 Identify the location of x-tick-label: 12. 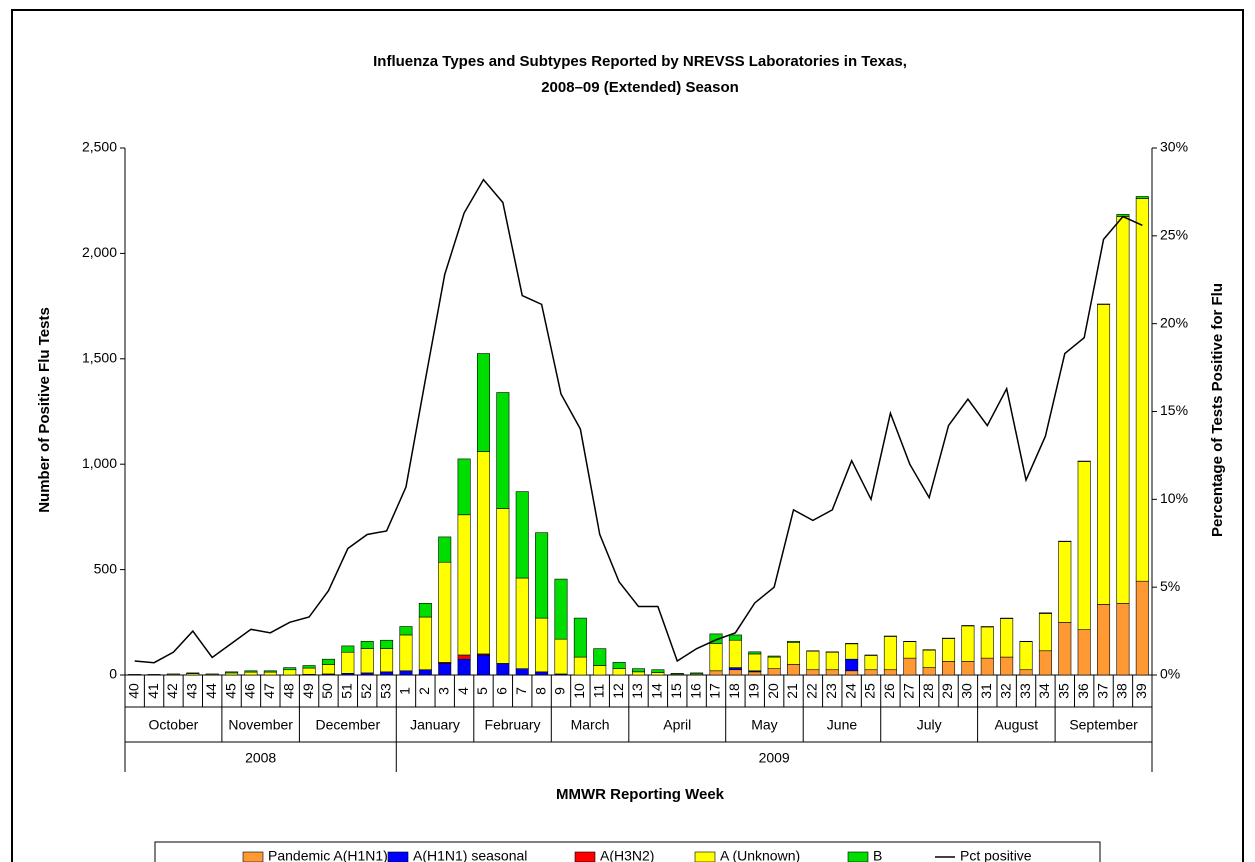
(618, 691).